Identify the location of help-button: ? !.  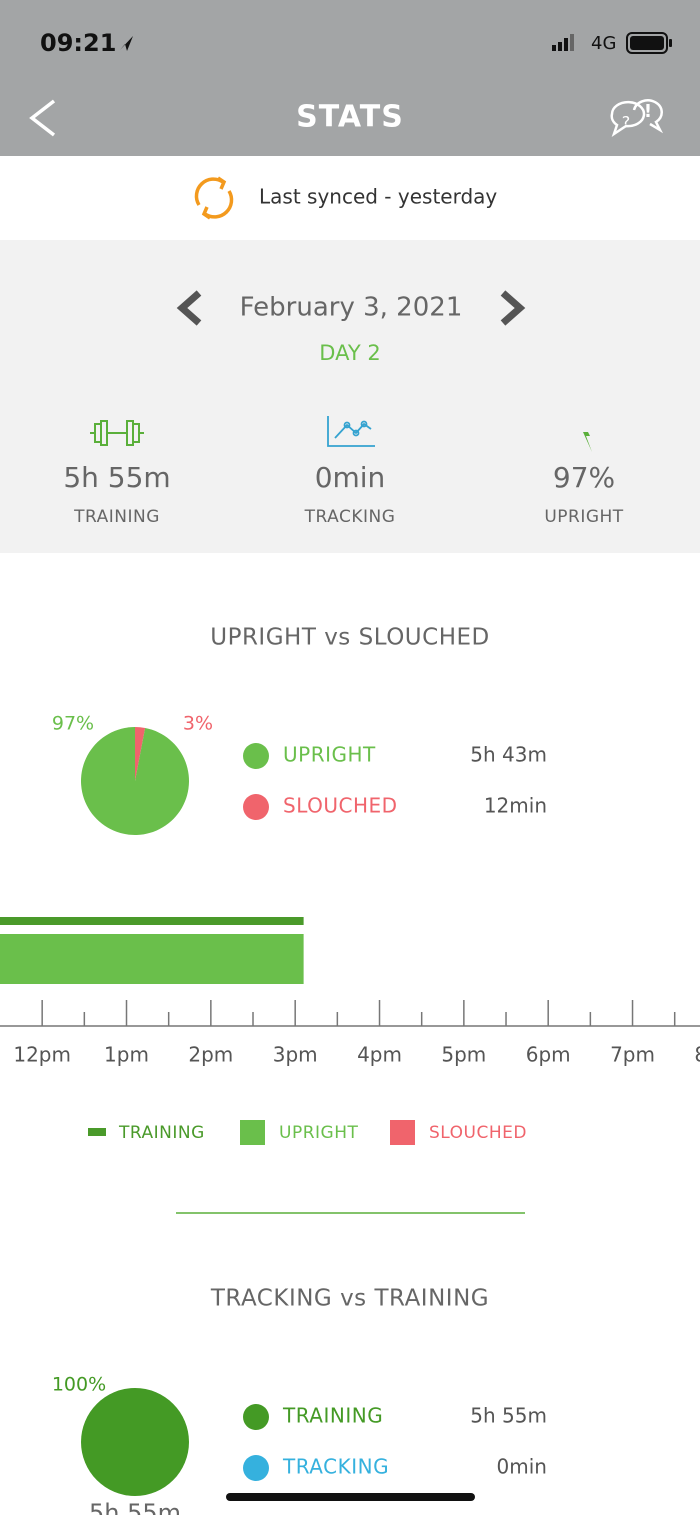
(637, 118).